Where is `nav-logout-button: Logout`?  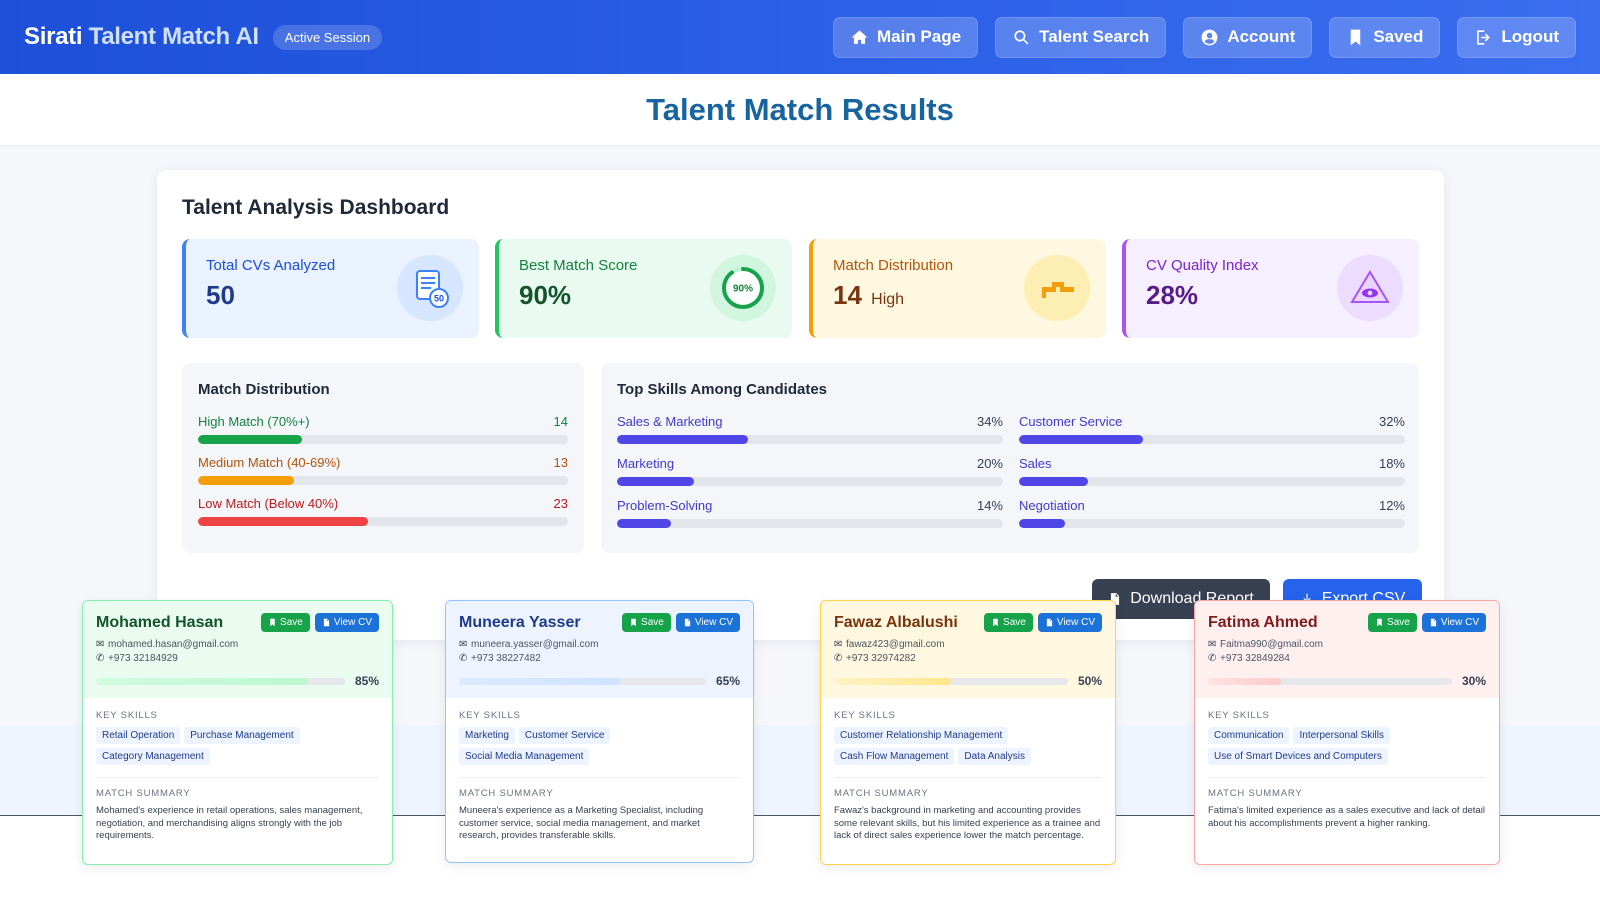 nav-logout-button: Logout is located at coordinates (1516, 37).